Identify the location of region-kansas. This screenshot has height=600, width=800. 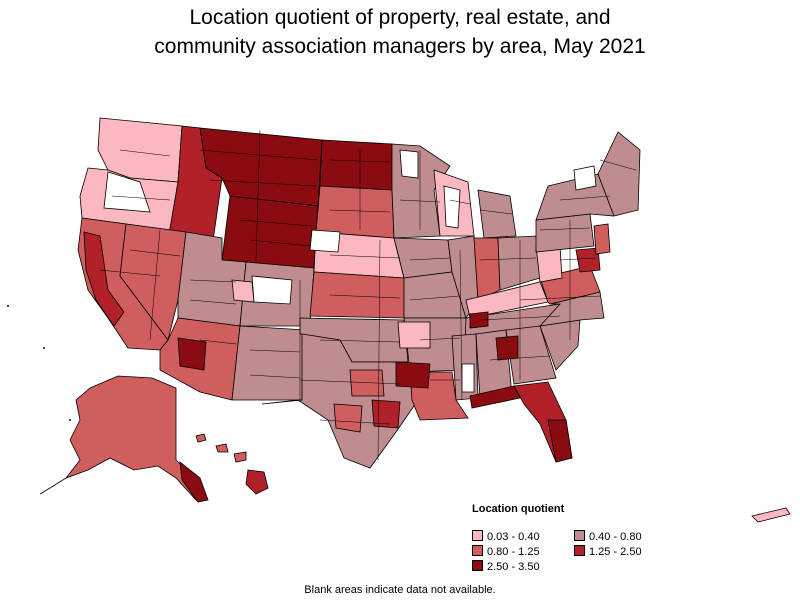
(357, 295).